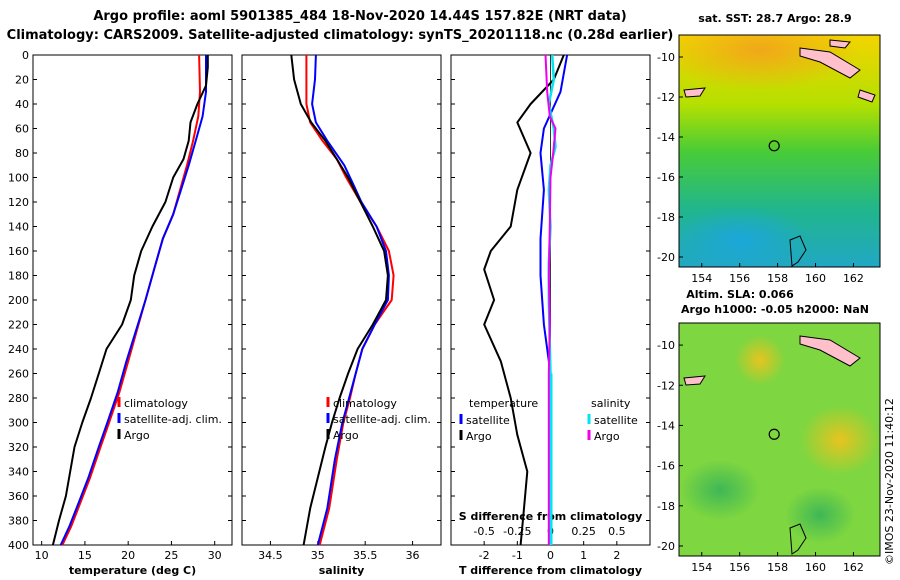  What do you see at coordinates (18, 398) in the screenshot?
I see `y-tick-label: 280` at bounding box center [18, 398].